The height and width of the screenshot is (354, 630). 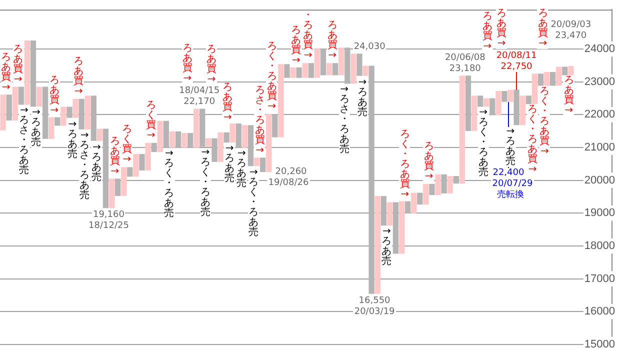 I want to click on y-tick-label: 24000, so click(x=599, y=49).